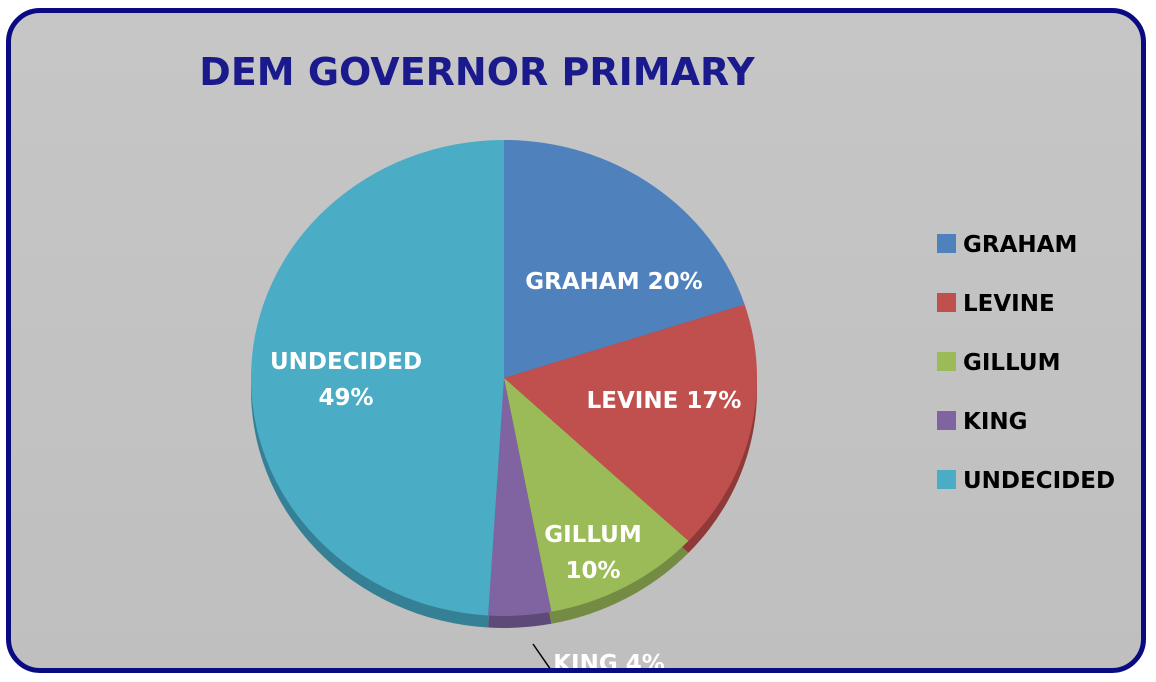 The image size is (1156, 682). What do you see at coordinates (346, 380) in the screenshot?
I see `slice-label-undecided: UNDECIDED 49%` at bounding box center [346, 380].